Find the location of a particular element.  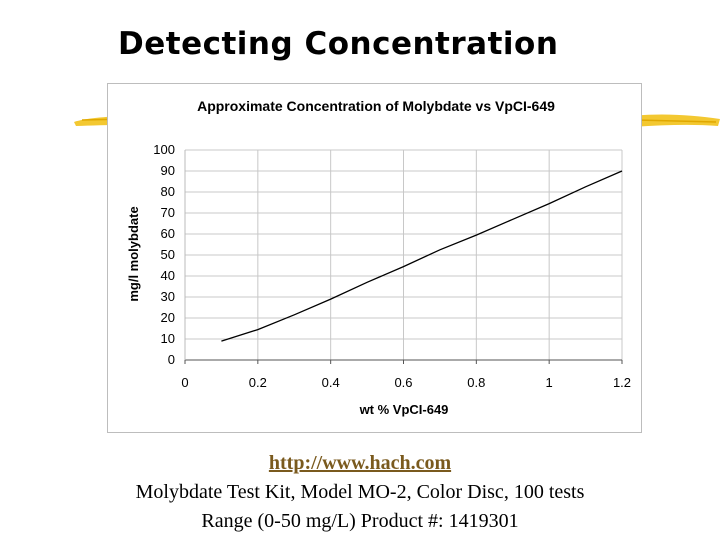

x-axis-label: wt % VpCI-649 is located at coordinates (404, 409).